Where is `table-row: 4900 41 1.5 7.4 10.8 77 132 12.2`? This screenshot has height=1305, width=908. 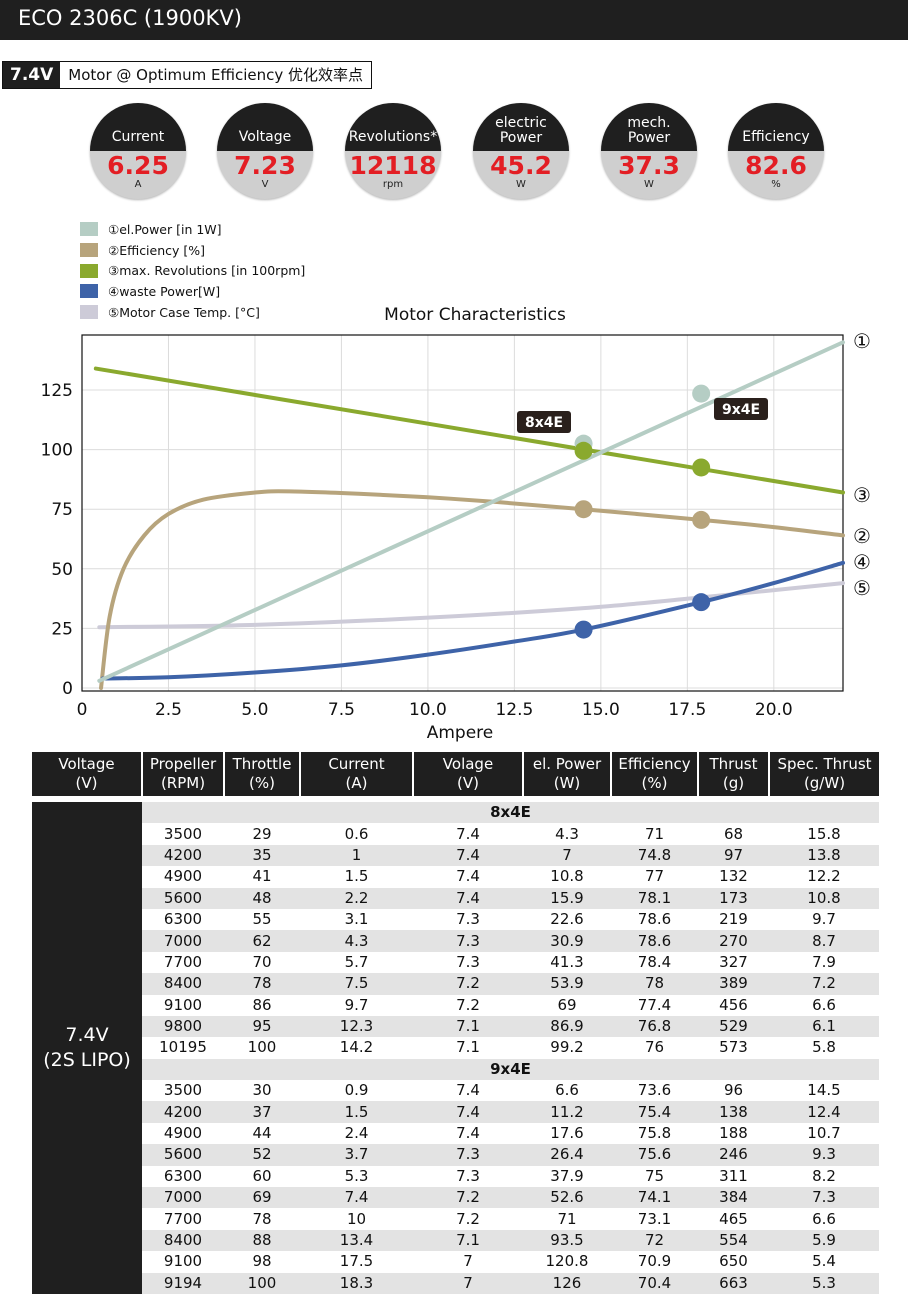
table-row: 4900 41 1.5 7.4 10.8 77 132 12.2 is located at coordinates (455, 877).